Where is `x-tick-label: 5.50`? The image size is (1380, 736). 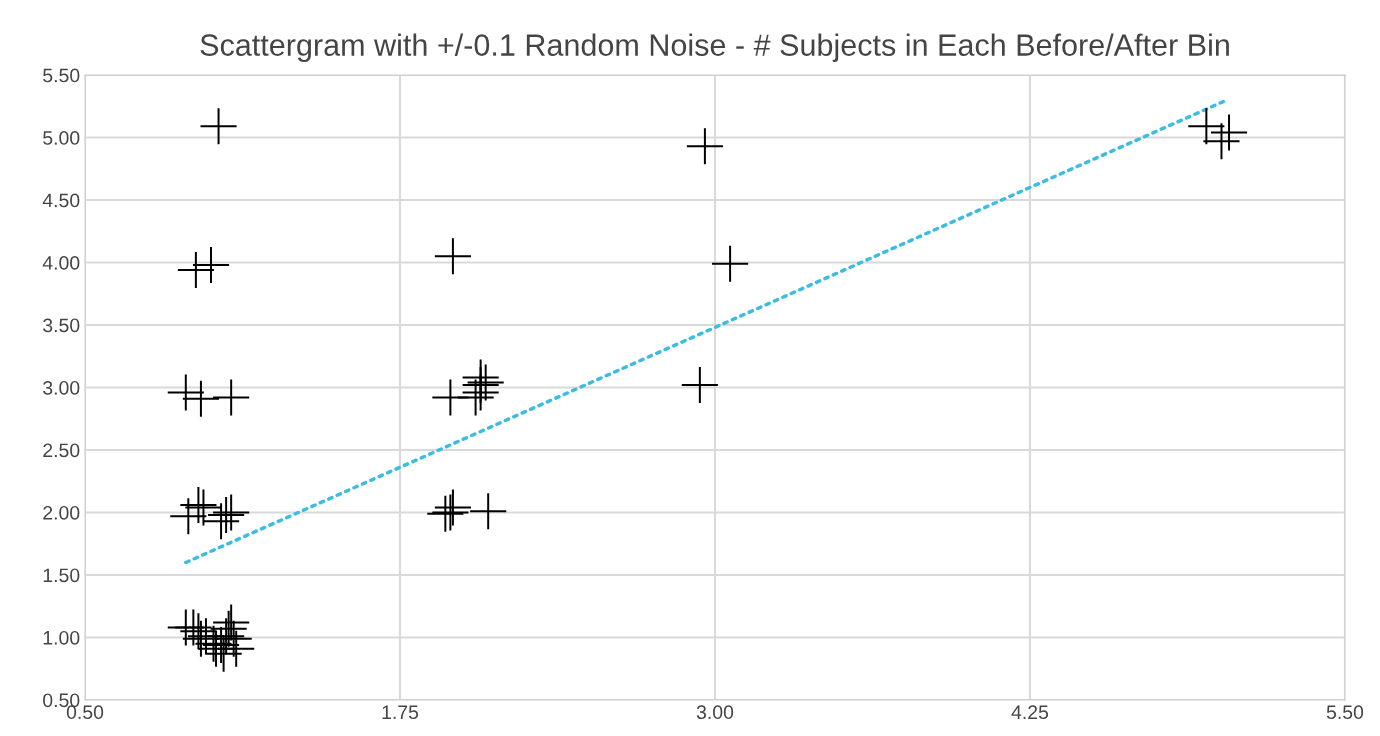 x-tick-label: 5.50 is located at coordinates (1345, 712).